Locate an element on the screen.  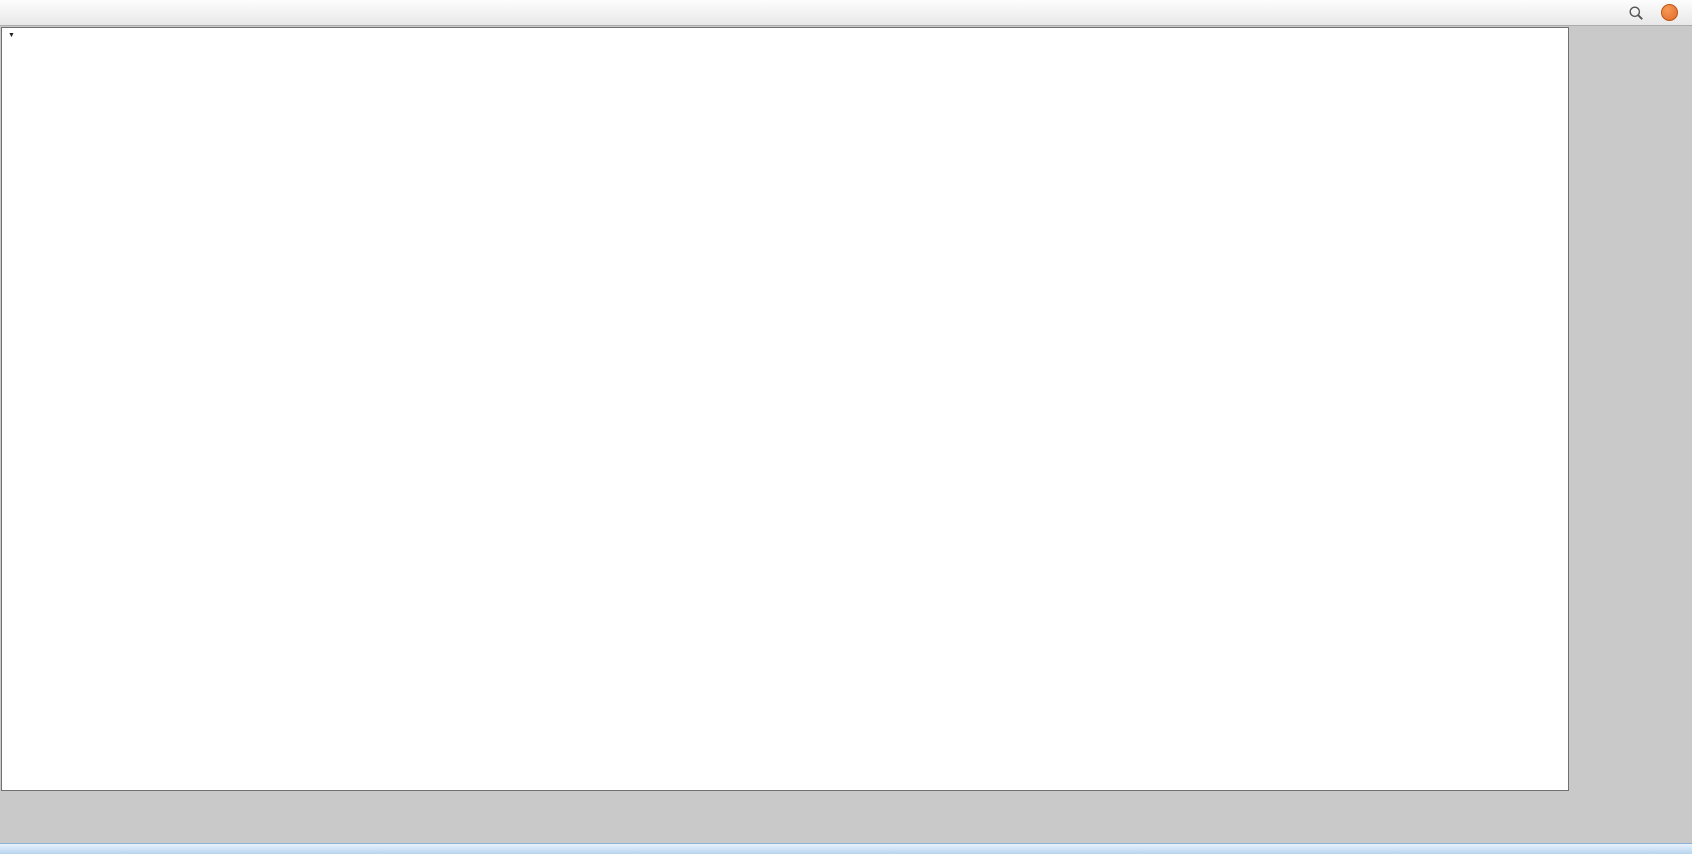
search-icon is located at coordinates (1636, 13).